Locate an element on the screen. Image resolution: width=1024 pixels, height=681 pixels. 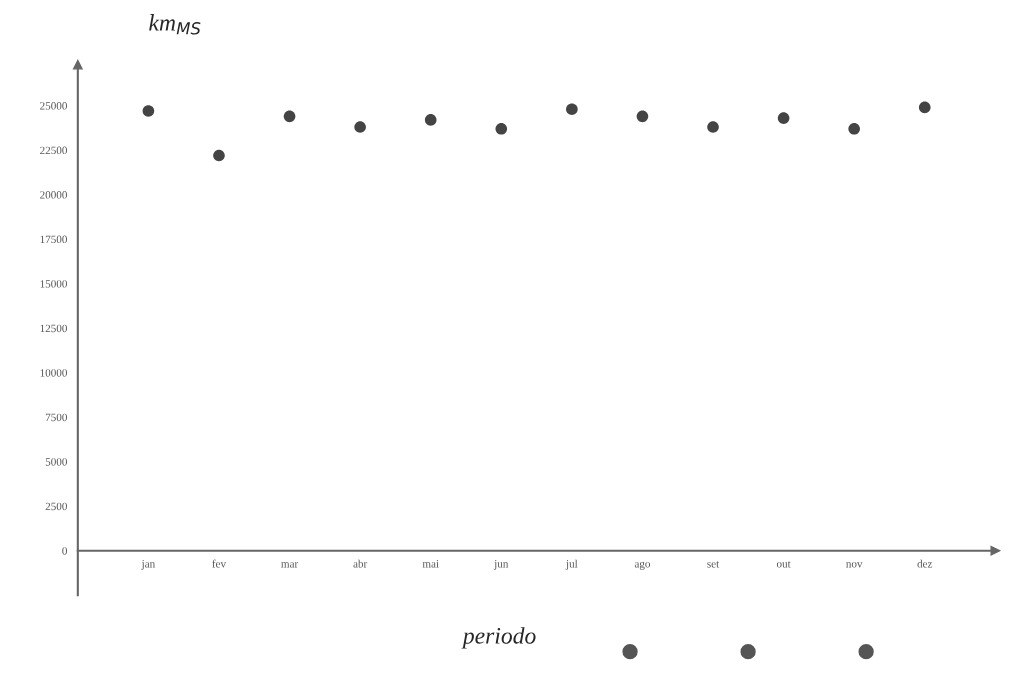
x-axis-title: periodo is located at coordinates (498, 638).